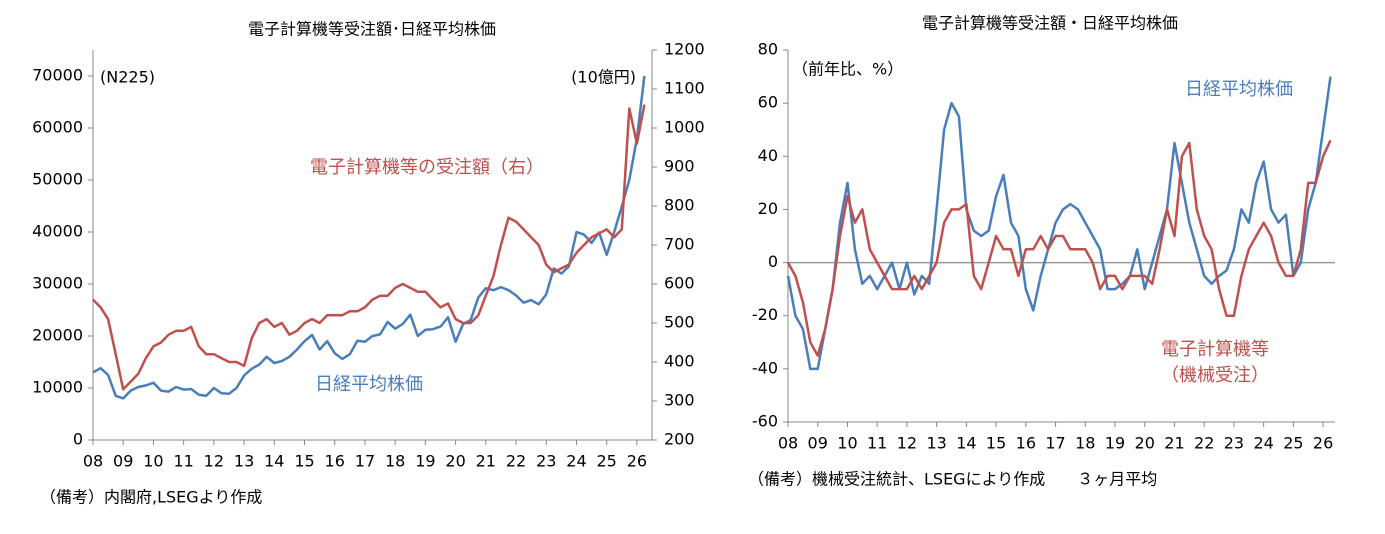 This screenshot has height=534, width=1385. What do you see at coordinates (768, 155) in the screenshot?
I see `y-tick-label: 40` at bounding box center [768, 155].